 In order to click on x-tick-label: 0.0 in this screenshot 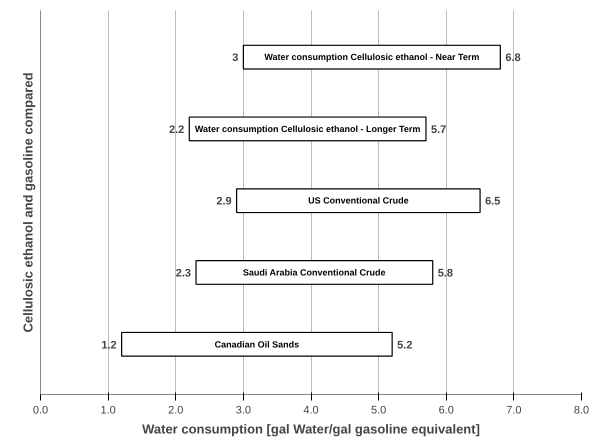, I will do `click(40, 410)`.